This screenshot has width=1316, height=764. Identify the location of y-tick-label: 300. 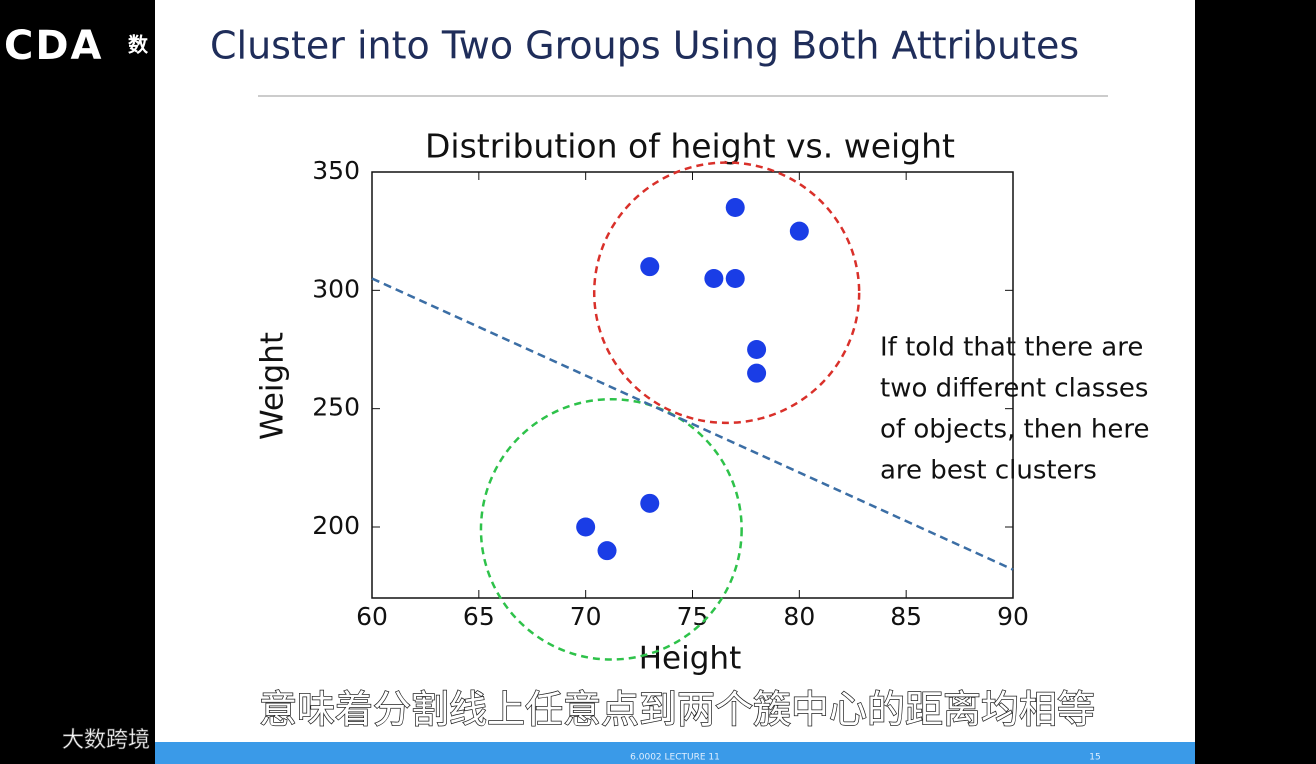
(336, 288).